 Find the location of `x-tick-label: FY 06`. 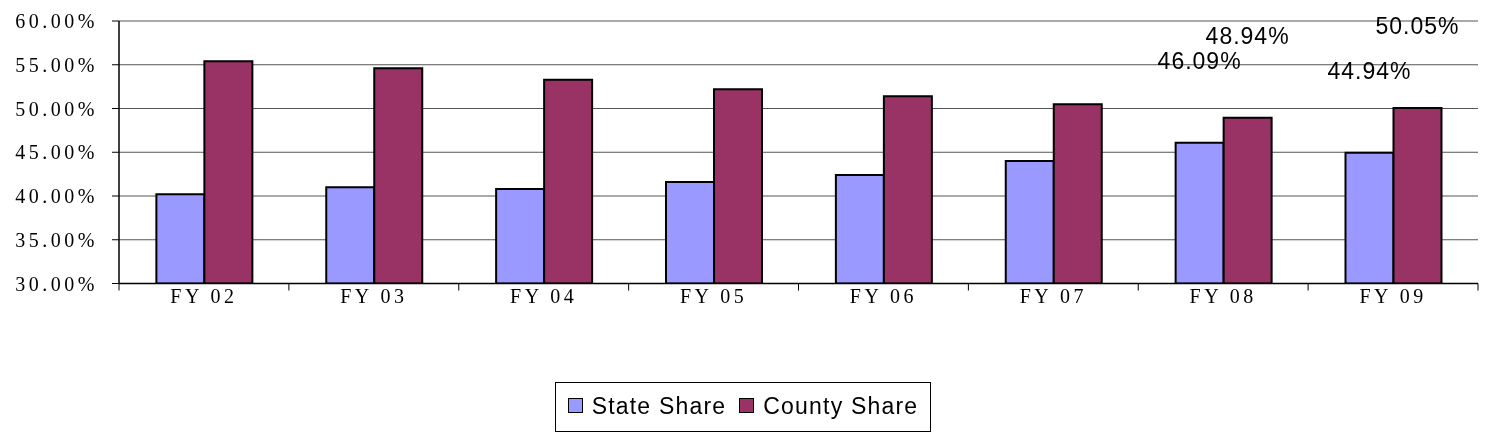

x-tick-label: FY 06 is located at coordinates (883, 295).